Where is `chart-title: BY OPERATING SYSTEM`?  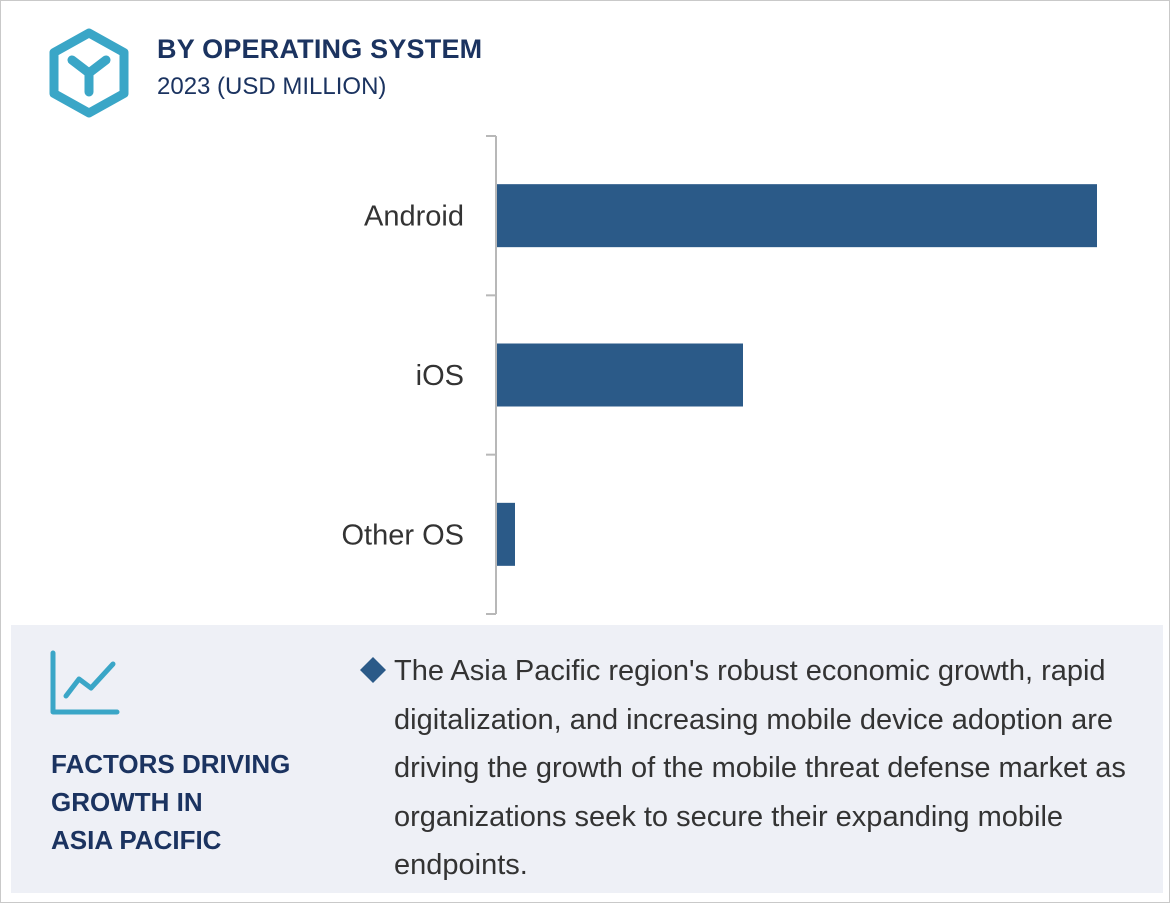 chart-title: BY OPERATING SYSTEM is located at coordinates (320, 49).